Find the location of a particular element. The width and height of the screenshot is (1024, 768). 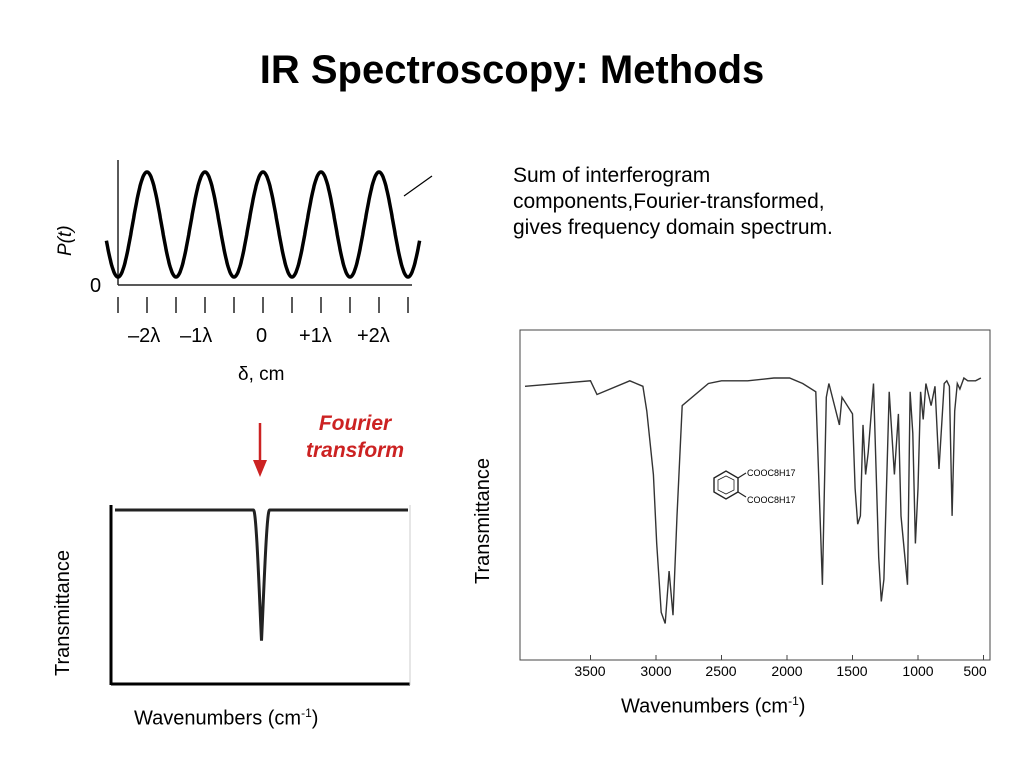

spectrum-tick-label-3500: 3500 is located at coordinates (589, 671).